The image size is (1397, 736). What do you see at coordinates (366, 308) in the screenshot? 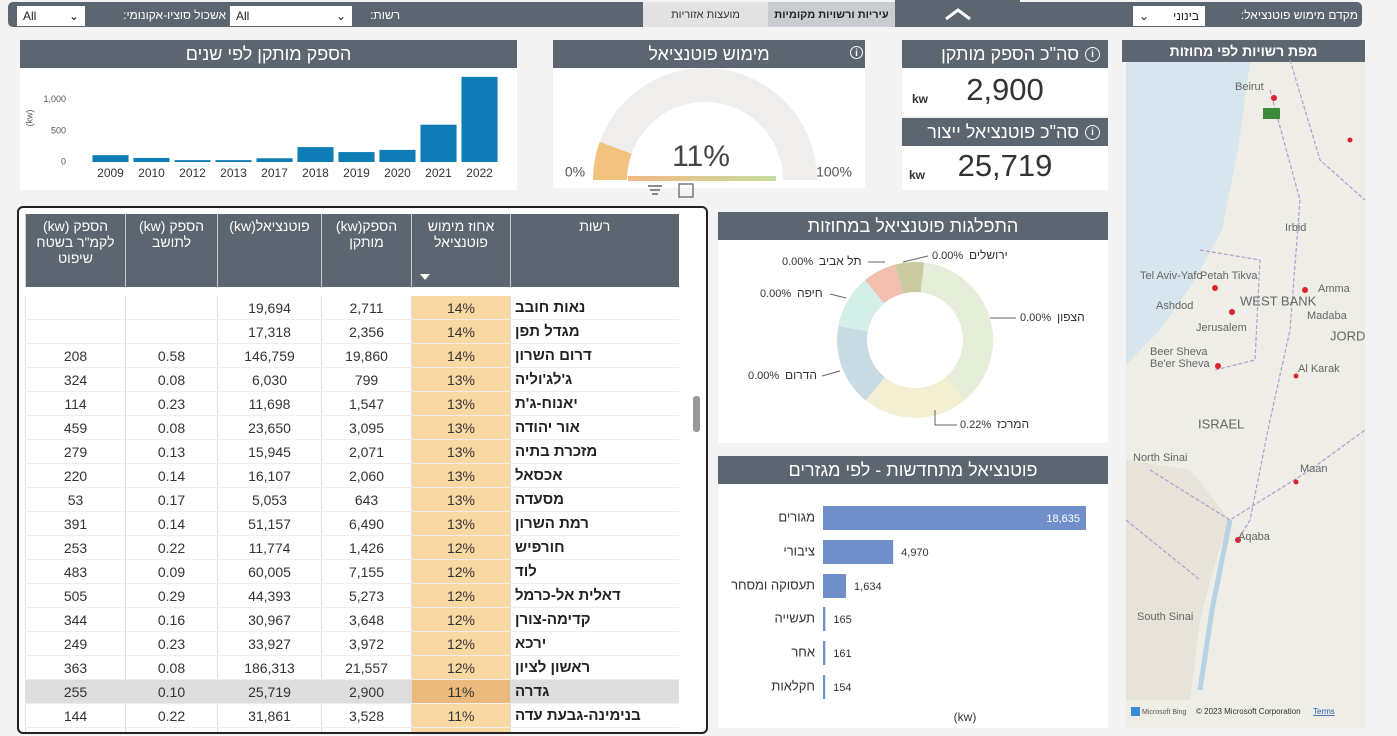
I see `cell: 2,711` at bounding box center [366, 308].